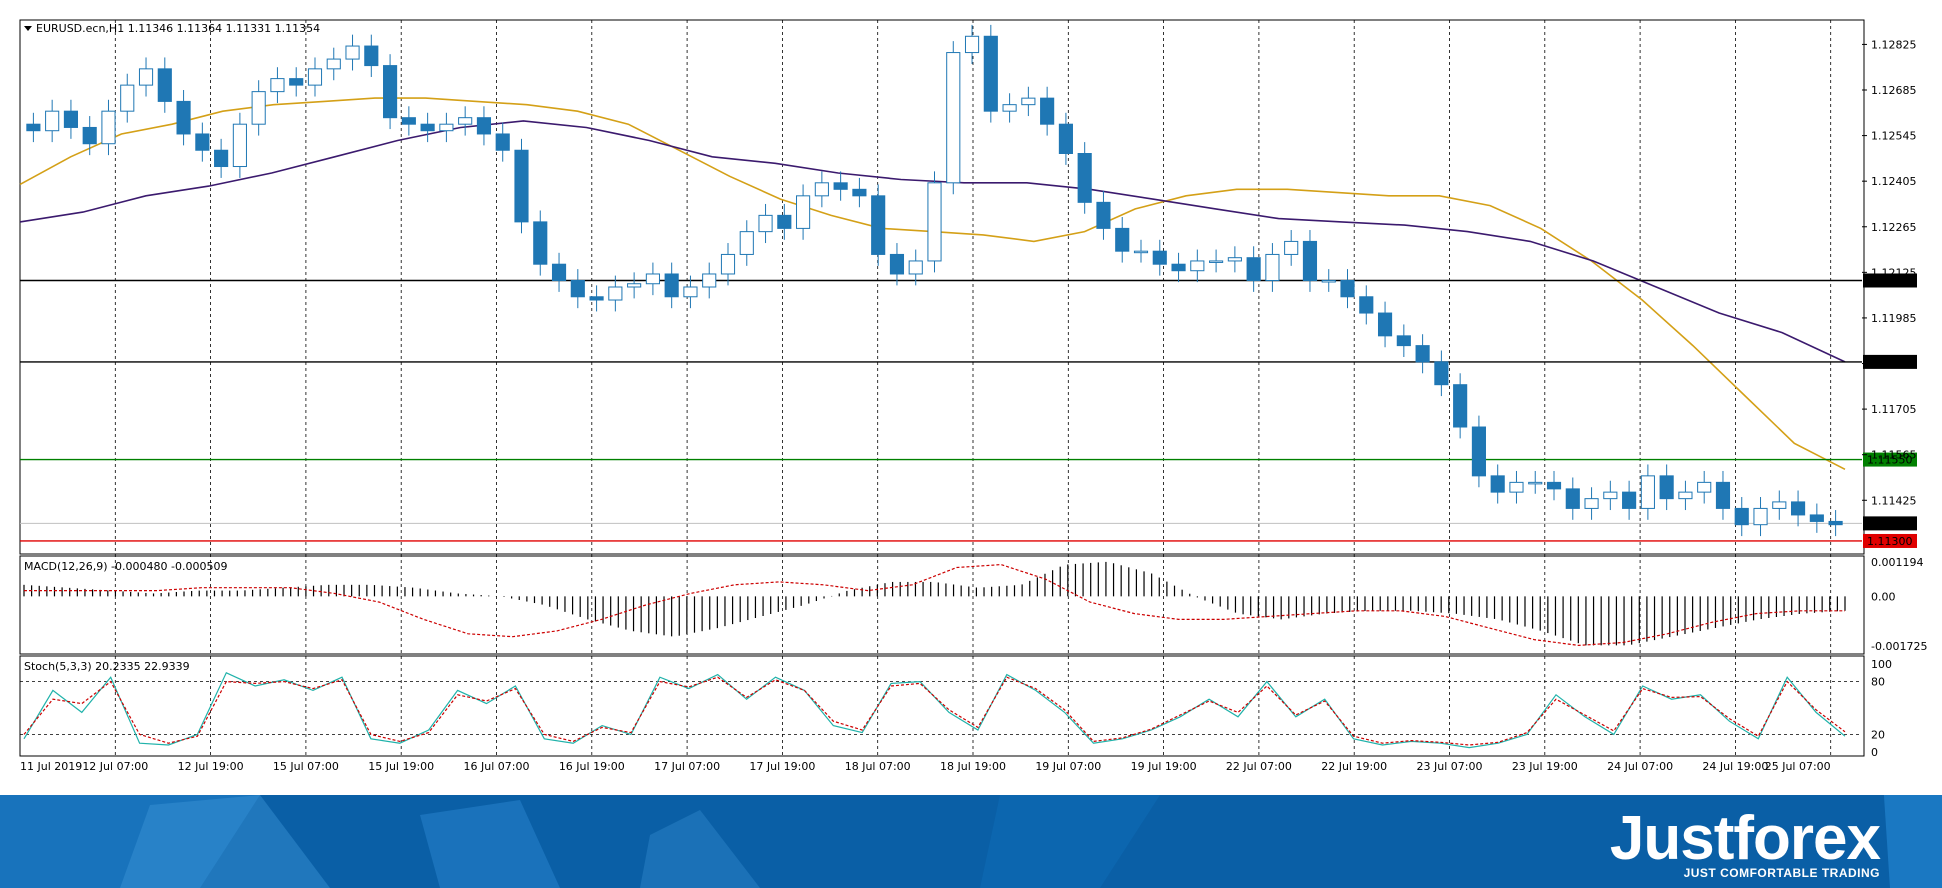 This screenshot has width=1942, height=888. Describe the element at coordinates (1890, 460) in the screenshot. I see `level-price-label: 1.11550` at that location.